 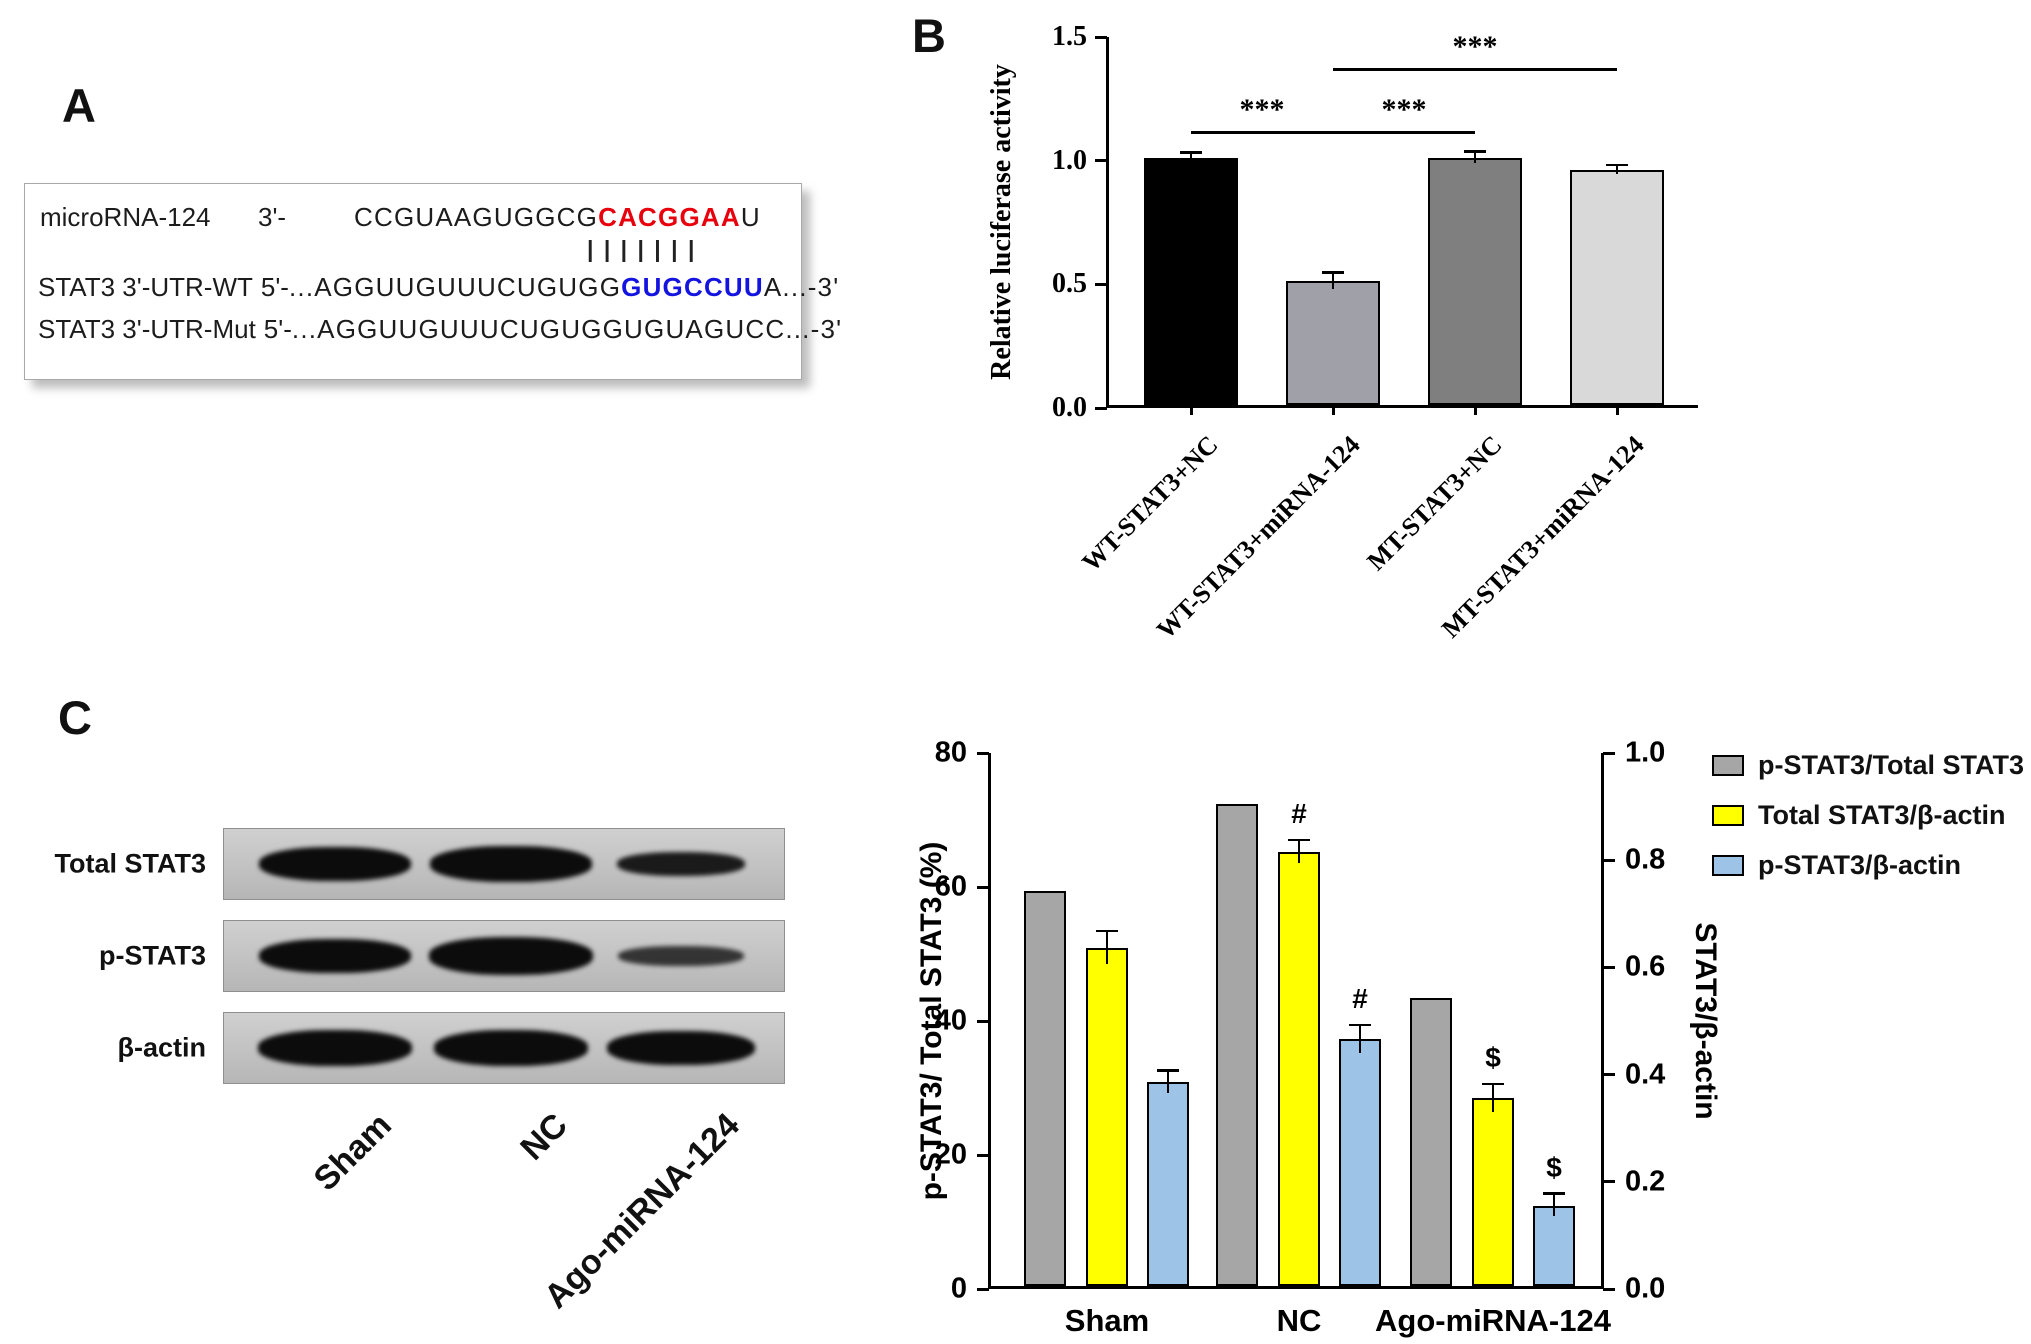 What do you see at coordinates (929, 35) in the screenshot?
I see `panel-b-label: B` at bounding box center [929, 35].